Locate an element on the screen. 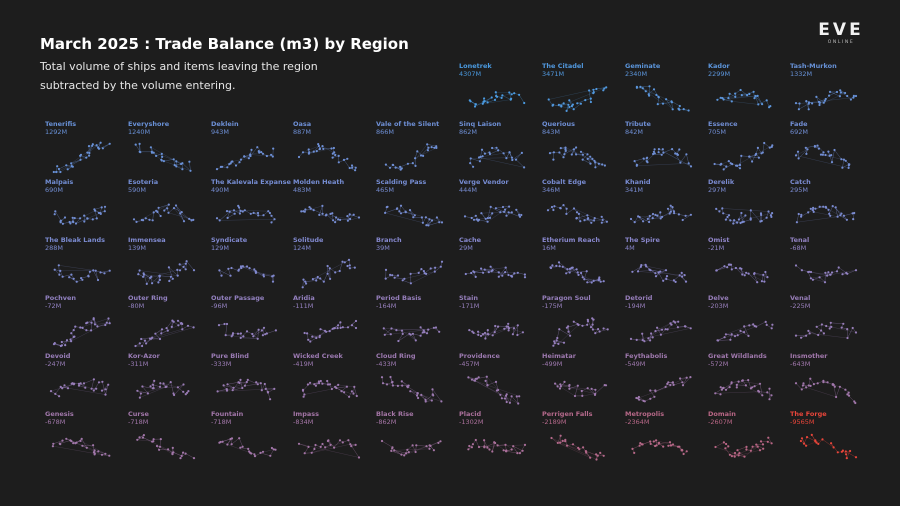 This screenshot has width=900, height=506. region-outer-ring: Outer Ring-80M is located at coordinates (161, 321).